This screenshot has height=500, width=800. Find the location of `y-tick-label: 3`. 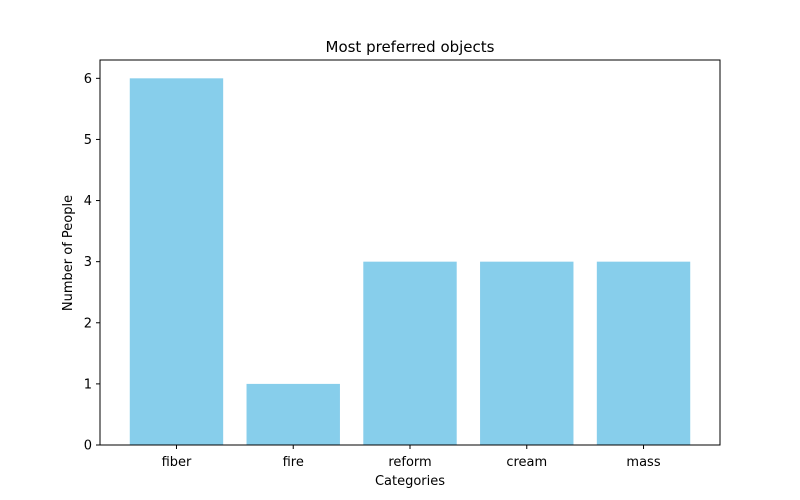

y-tick-label: 3 is located at coordinates (88, 262).